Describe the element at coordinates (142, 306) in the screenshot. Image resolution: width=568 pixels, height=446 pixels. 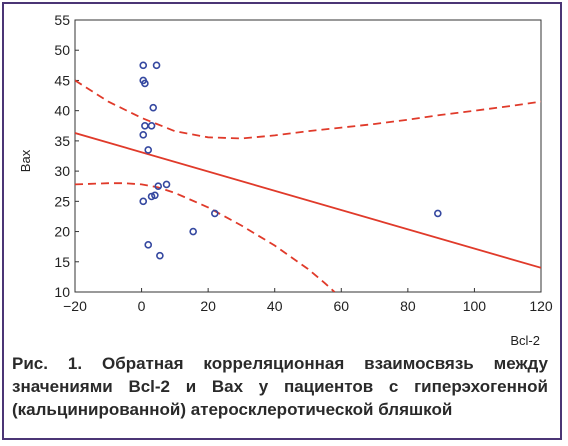
I see `x-tick-label: 0` at that location.